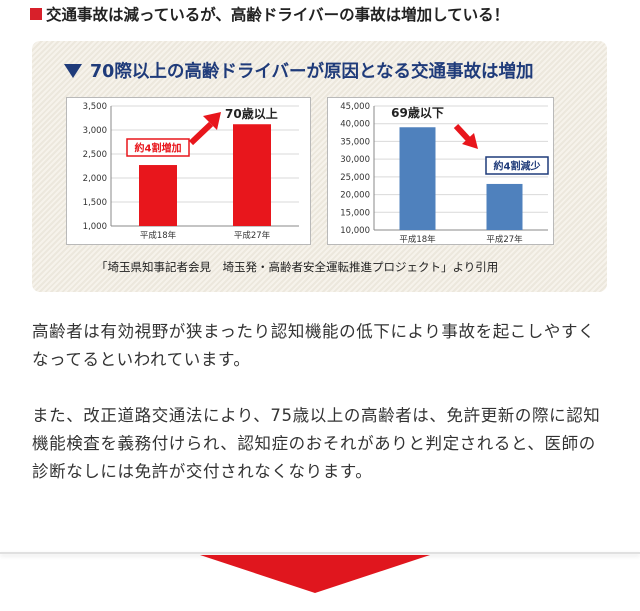  What do you see at coordinates (95, 155) in the screenshot?
I see `y-tick-label: 2,500` at bounding box center [95, 155].